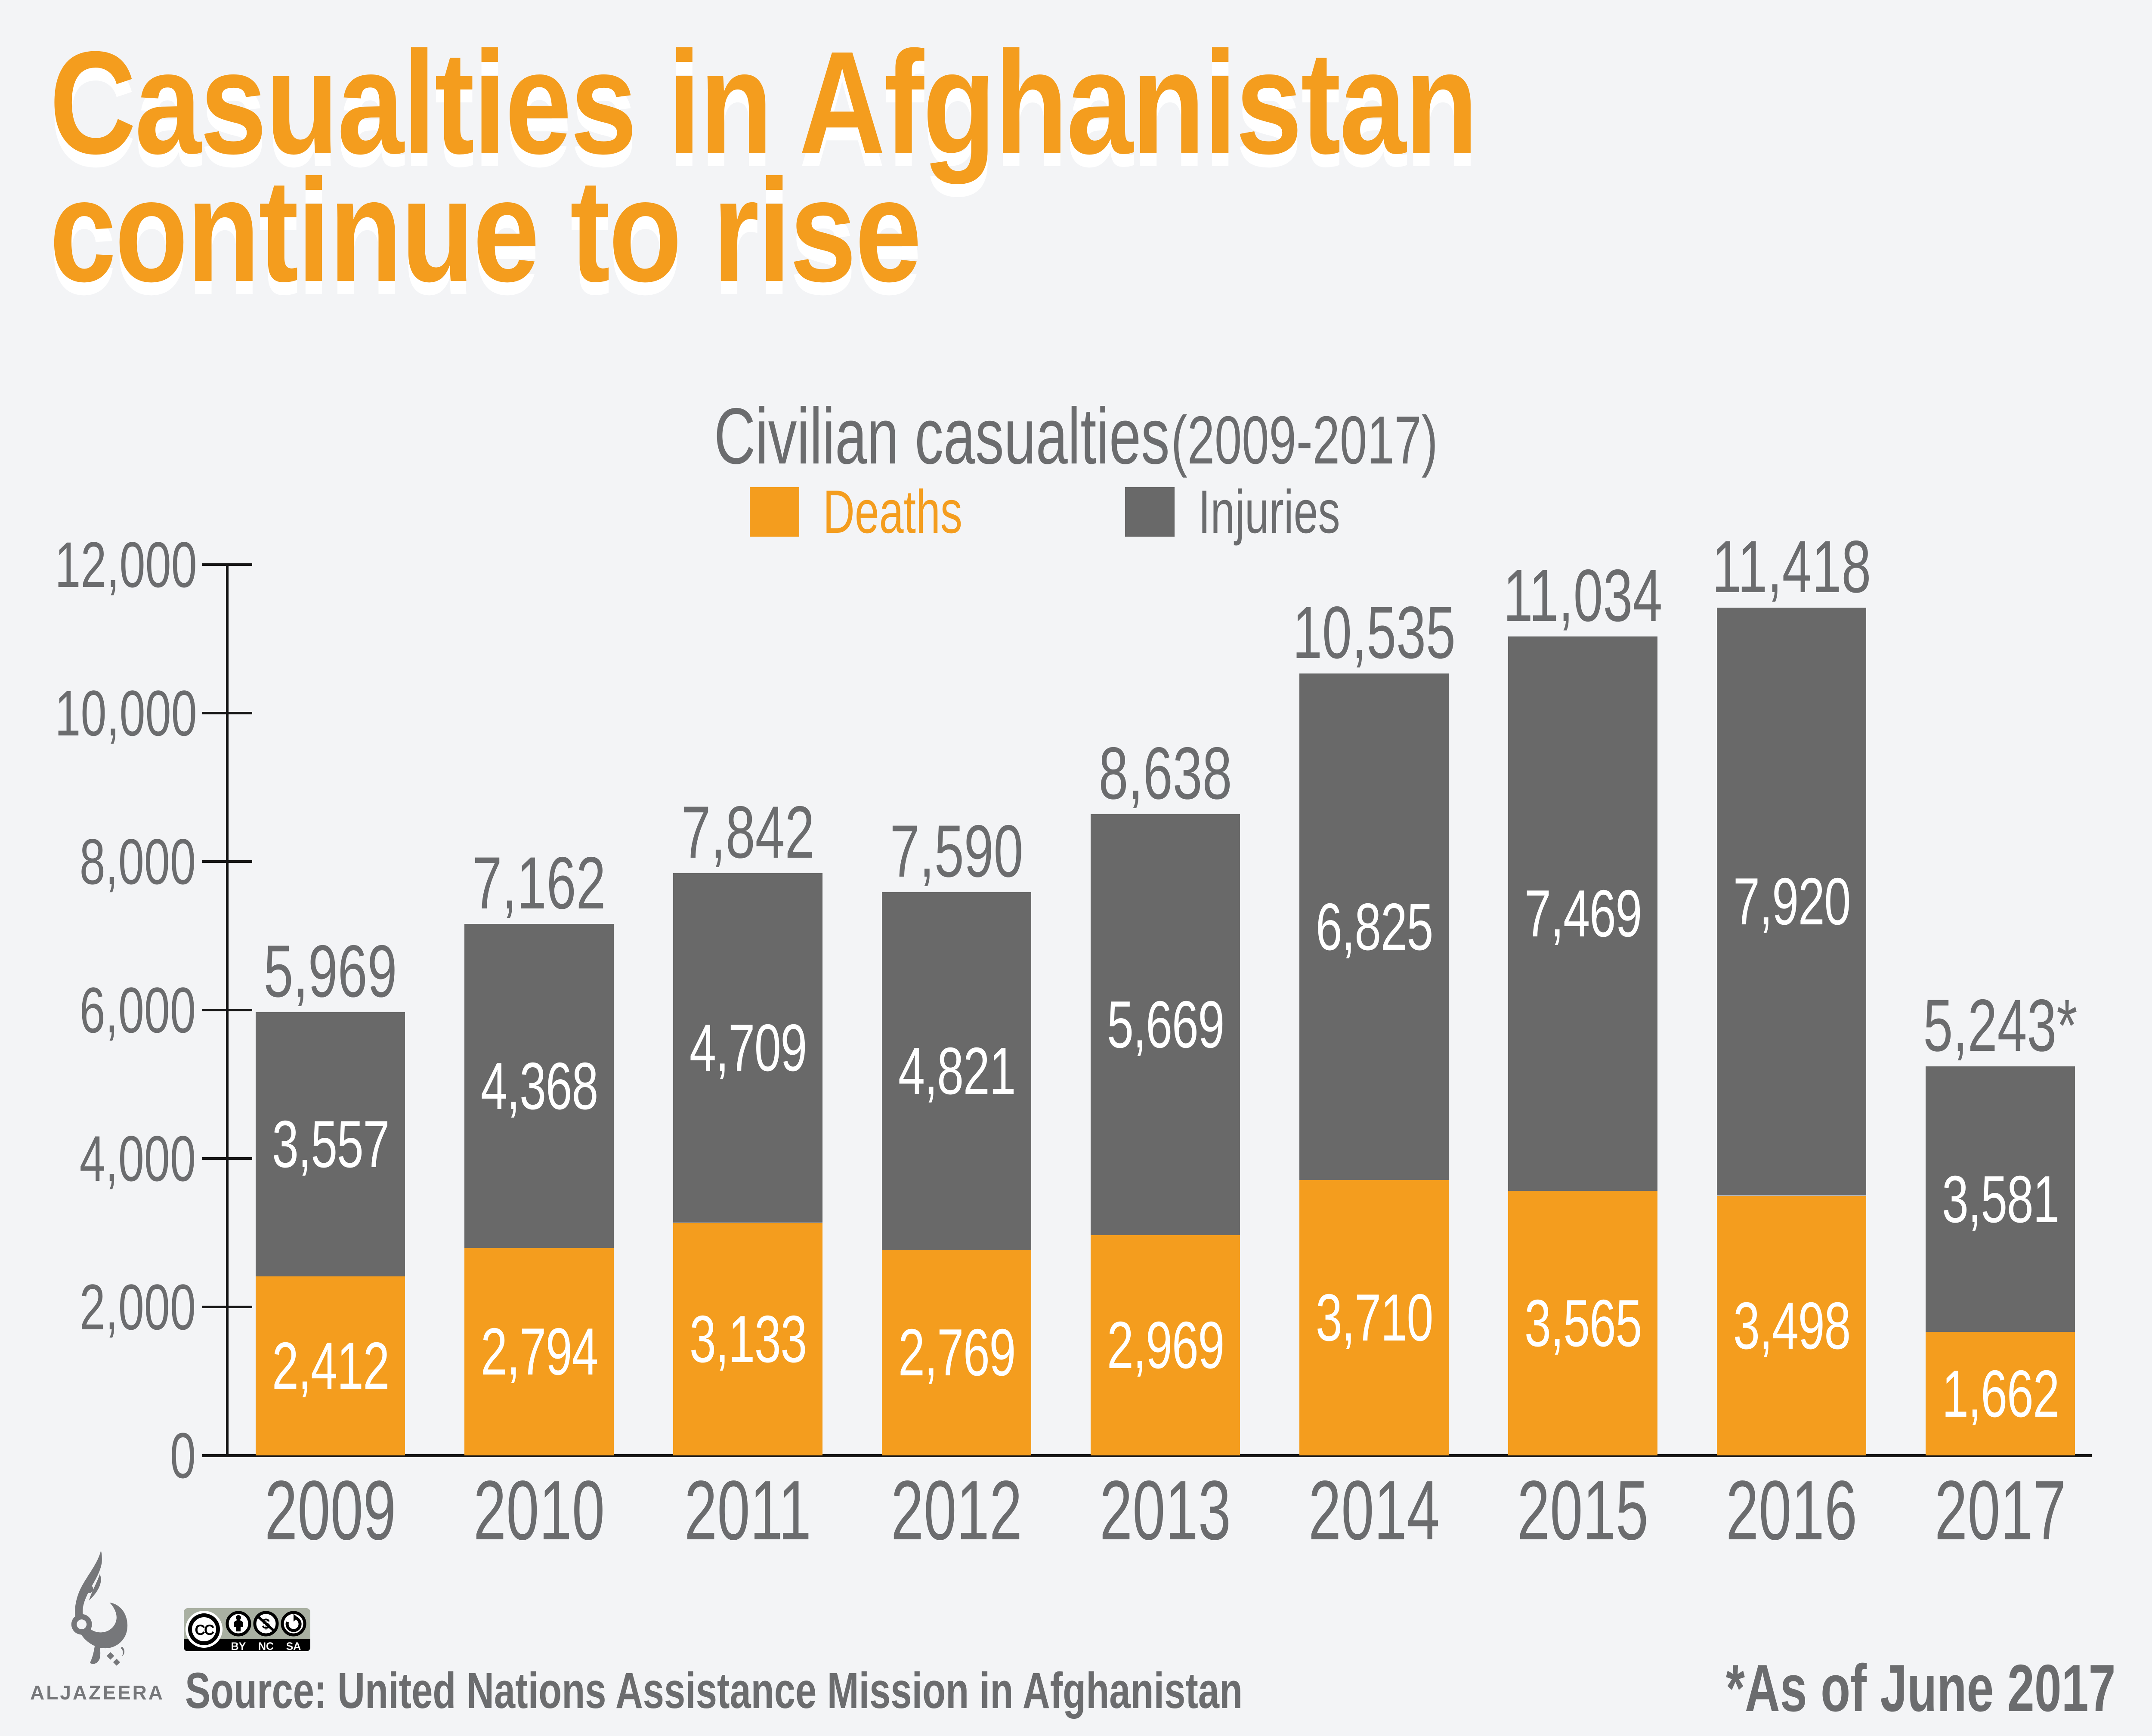 The height and width of the screenshot is (1736, 2152). What do you see at coordinates (539, 883) in the screenshot?
I see `bar-total-2010: 7,162` at bounding box center [539, 883].